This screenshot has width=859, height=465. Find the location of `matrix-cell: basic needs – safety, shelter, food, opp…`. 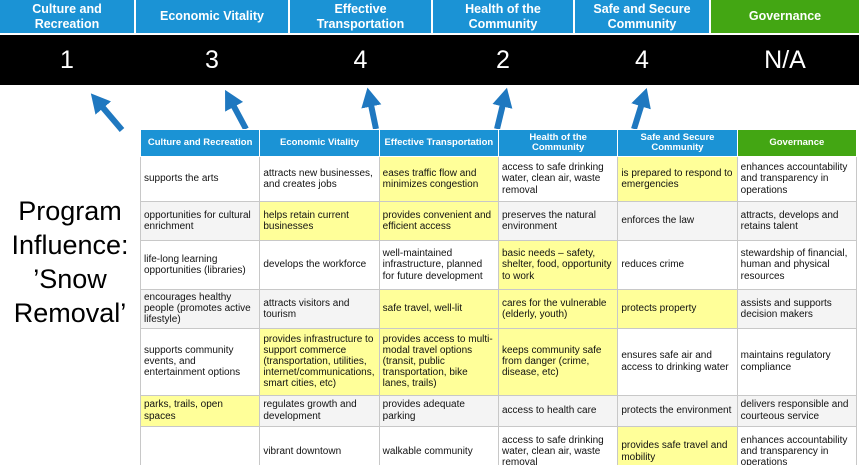

matrix-cell: basic needs – safety, shelter, food, opp… is located at coordinates (558, 265).